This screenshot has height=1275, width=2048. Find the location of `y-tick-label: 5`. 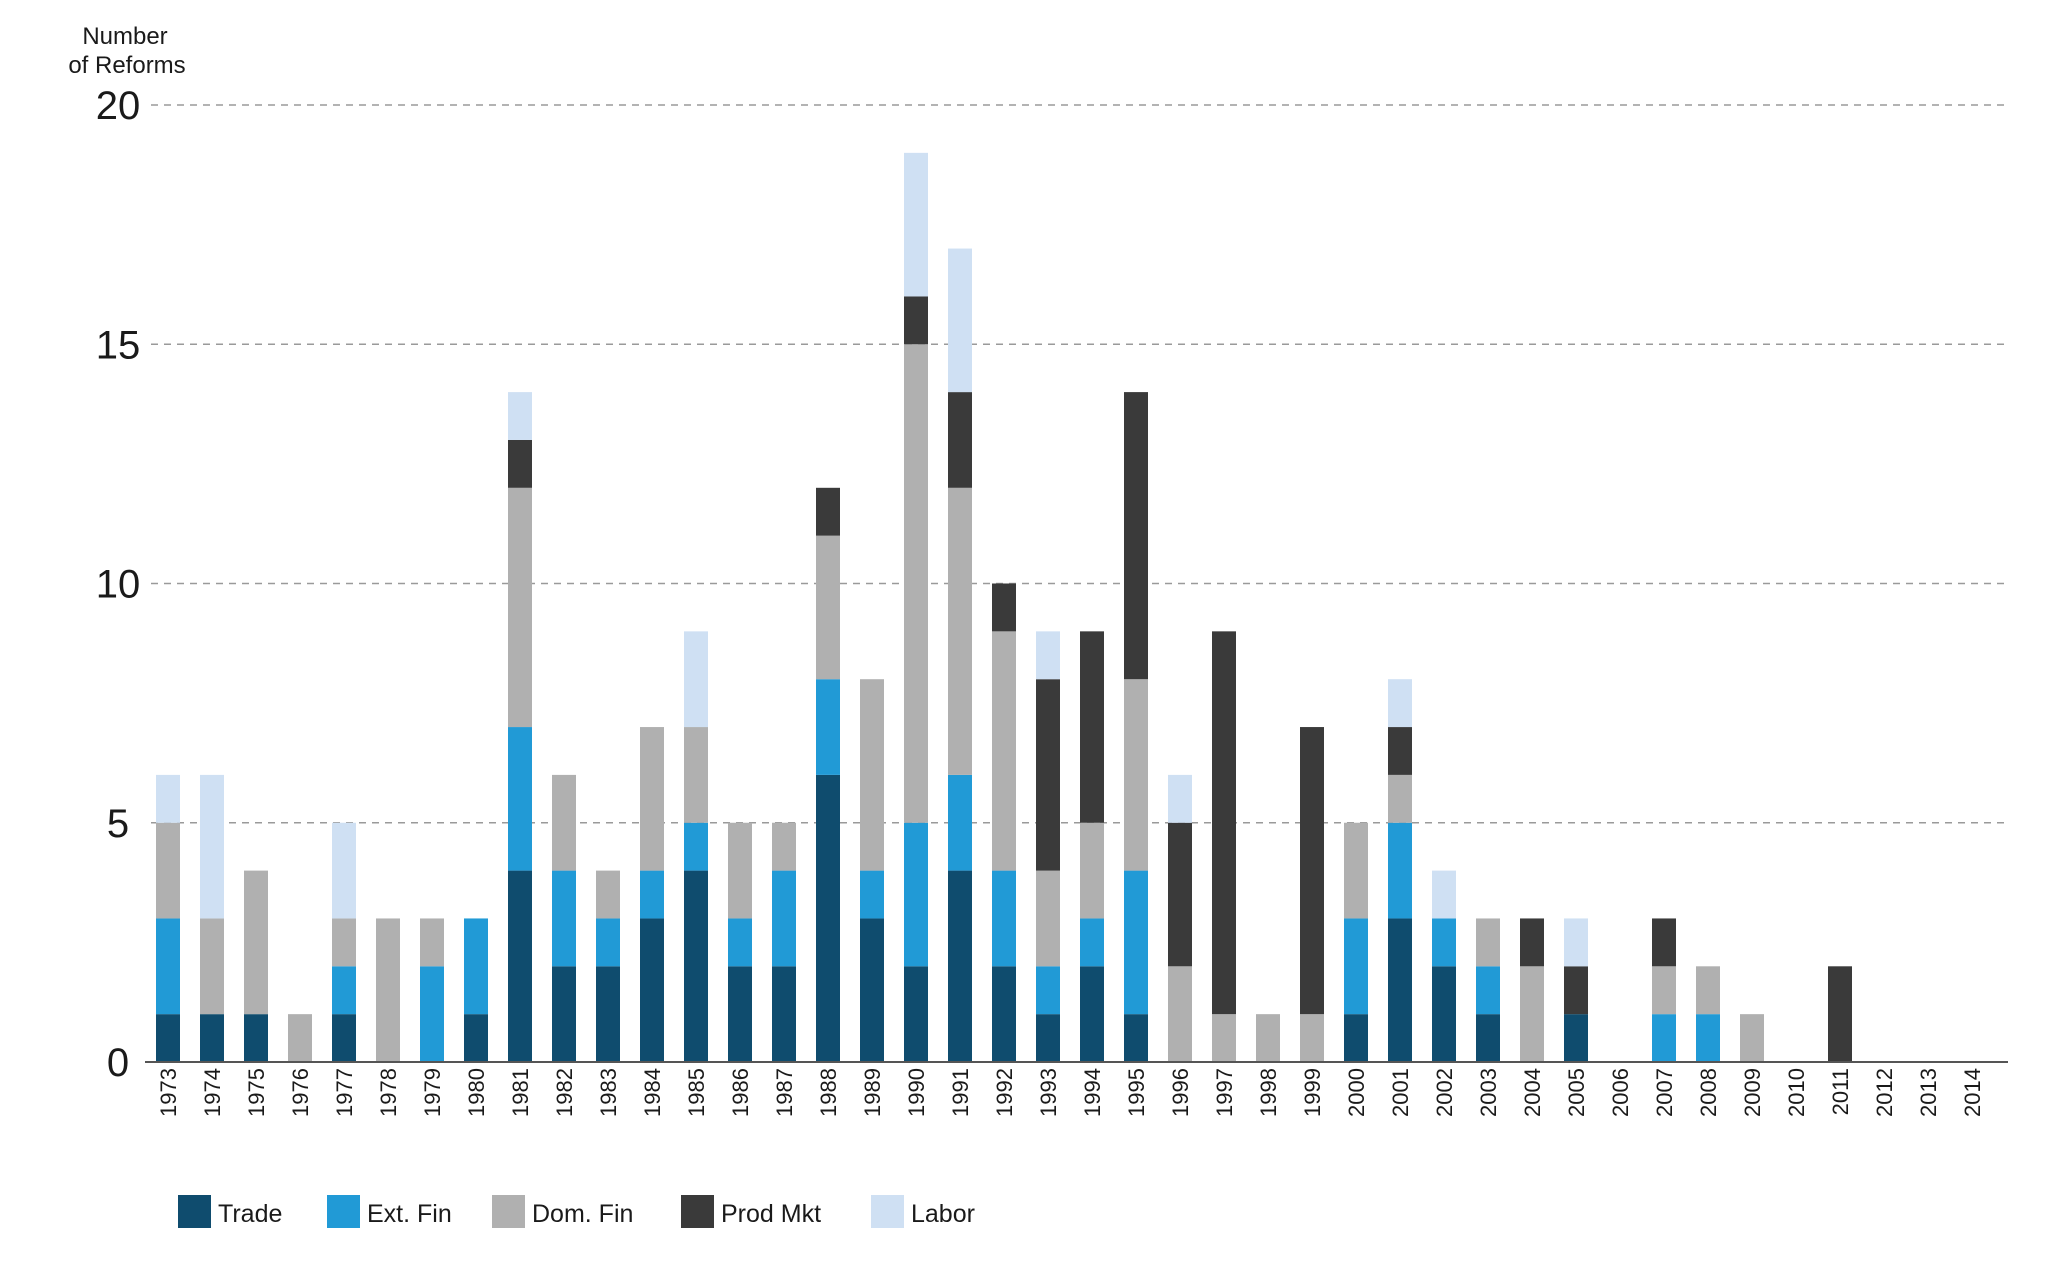

y-tick-label: 5 is located at coordinates (118, 824).